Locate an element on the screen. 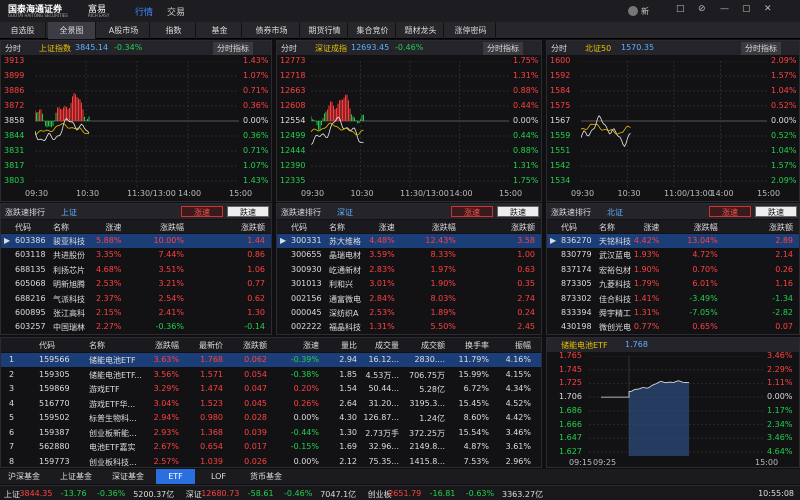  window-button: ✕ is located at coordinates (768, 9).